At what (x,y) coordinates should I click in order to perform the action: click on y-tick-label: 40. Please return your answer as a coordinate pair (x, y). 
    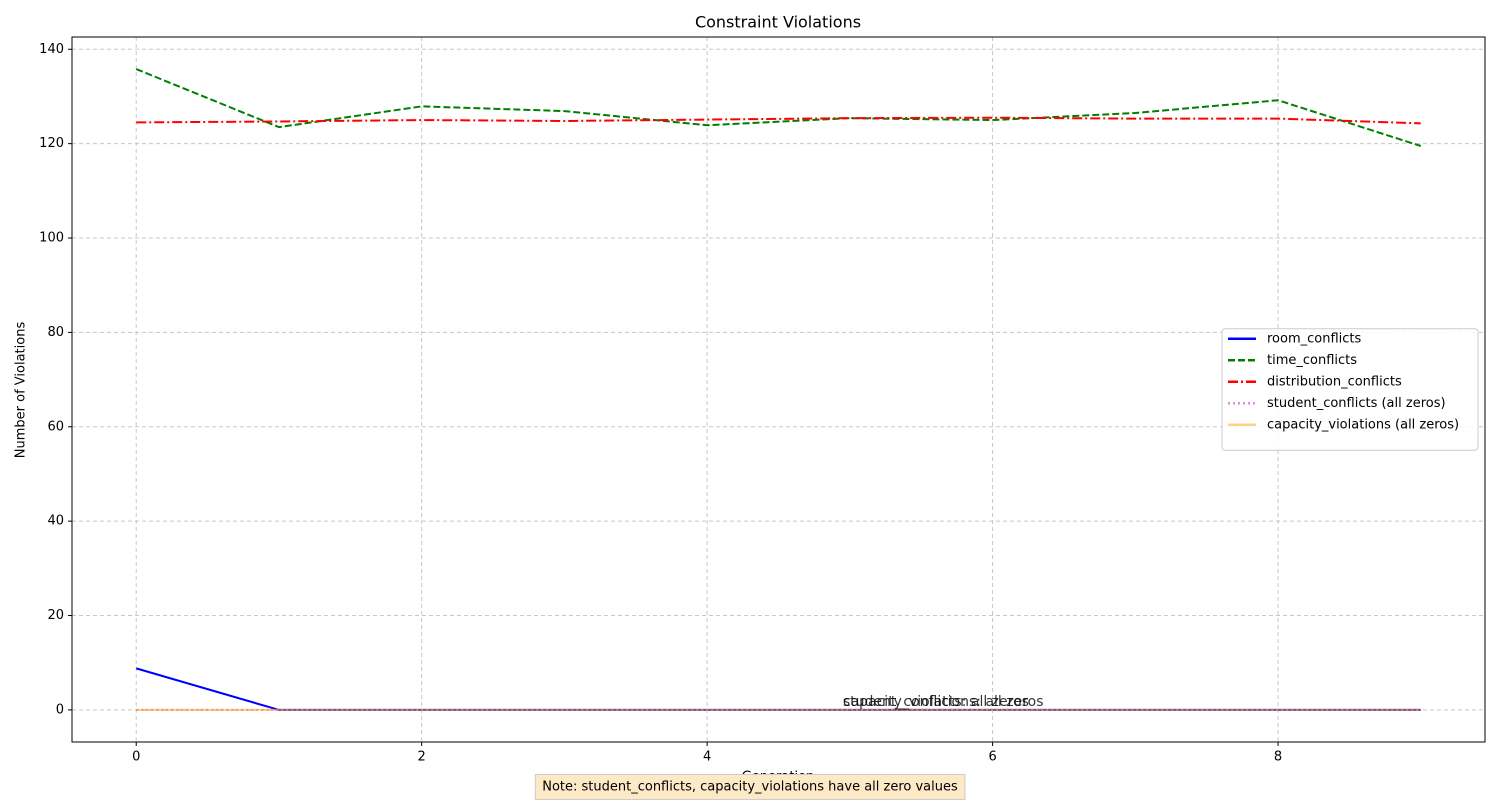
    Looking at the image, I should click on (55, 521).